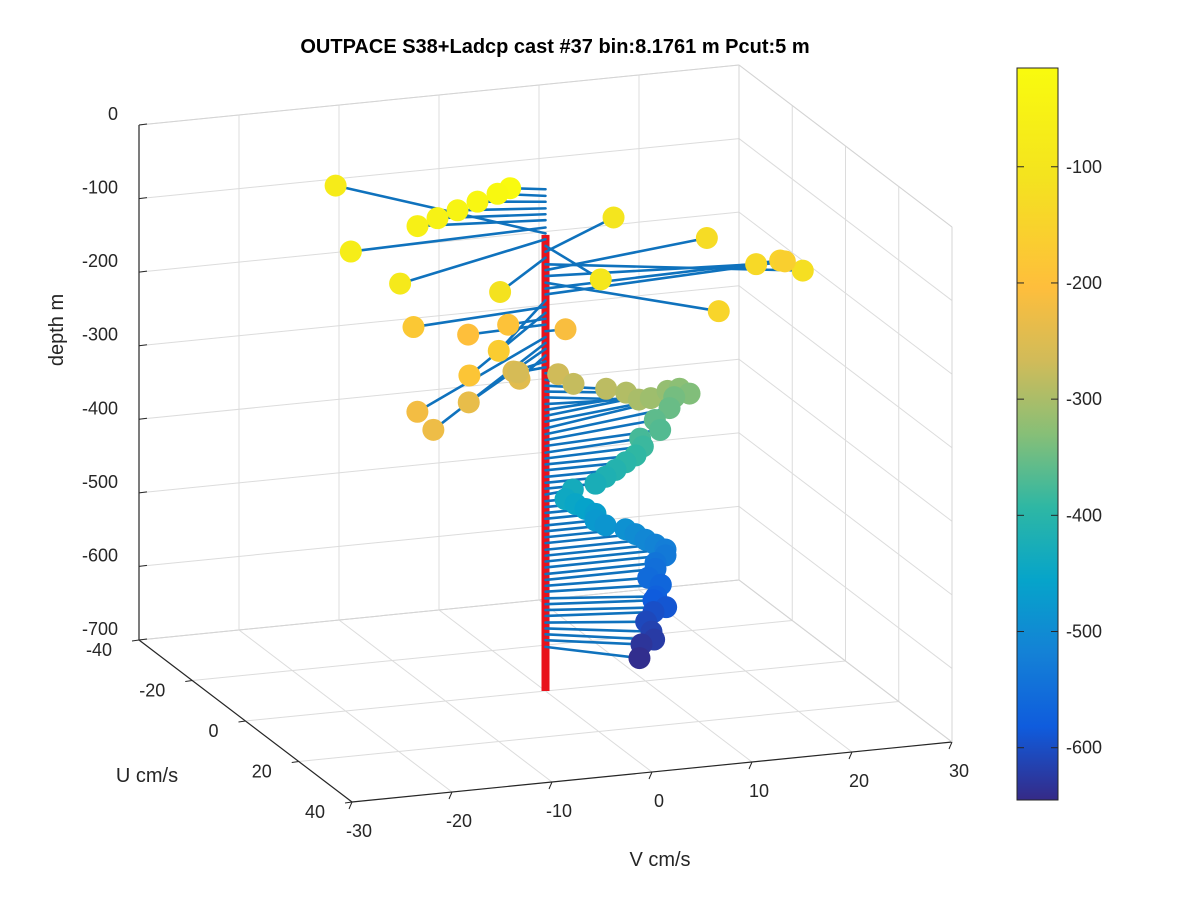  I want to click on colorbar-tick-label: -500, so click(1084, 632).